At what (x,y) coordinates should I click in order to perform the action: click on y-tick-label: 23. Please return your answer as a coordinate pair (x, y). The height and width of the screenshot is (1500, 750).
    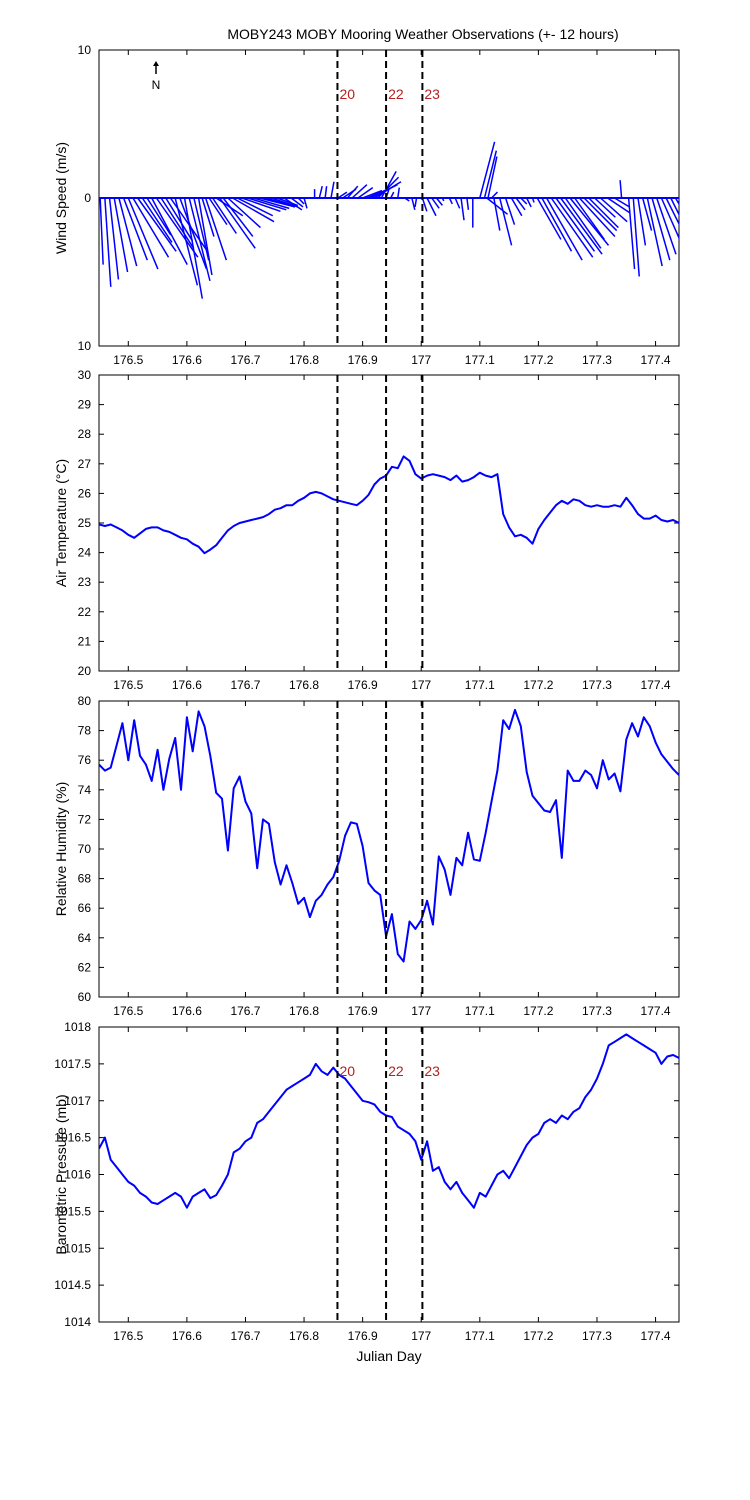
    Looking at the image, I should click on (85, 582).